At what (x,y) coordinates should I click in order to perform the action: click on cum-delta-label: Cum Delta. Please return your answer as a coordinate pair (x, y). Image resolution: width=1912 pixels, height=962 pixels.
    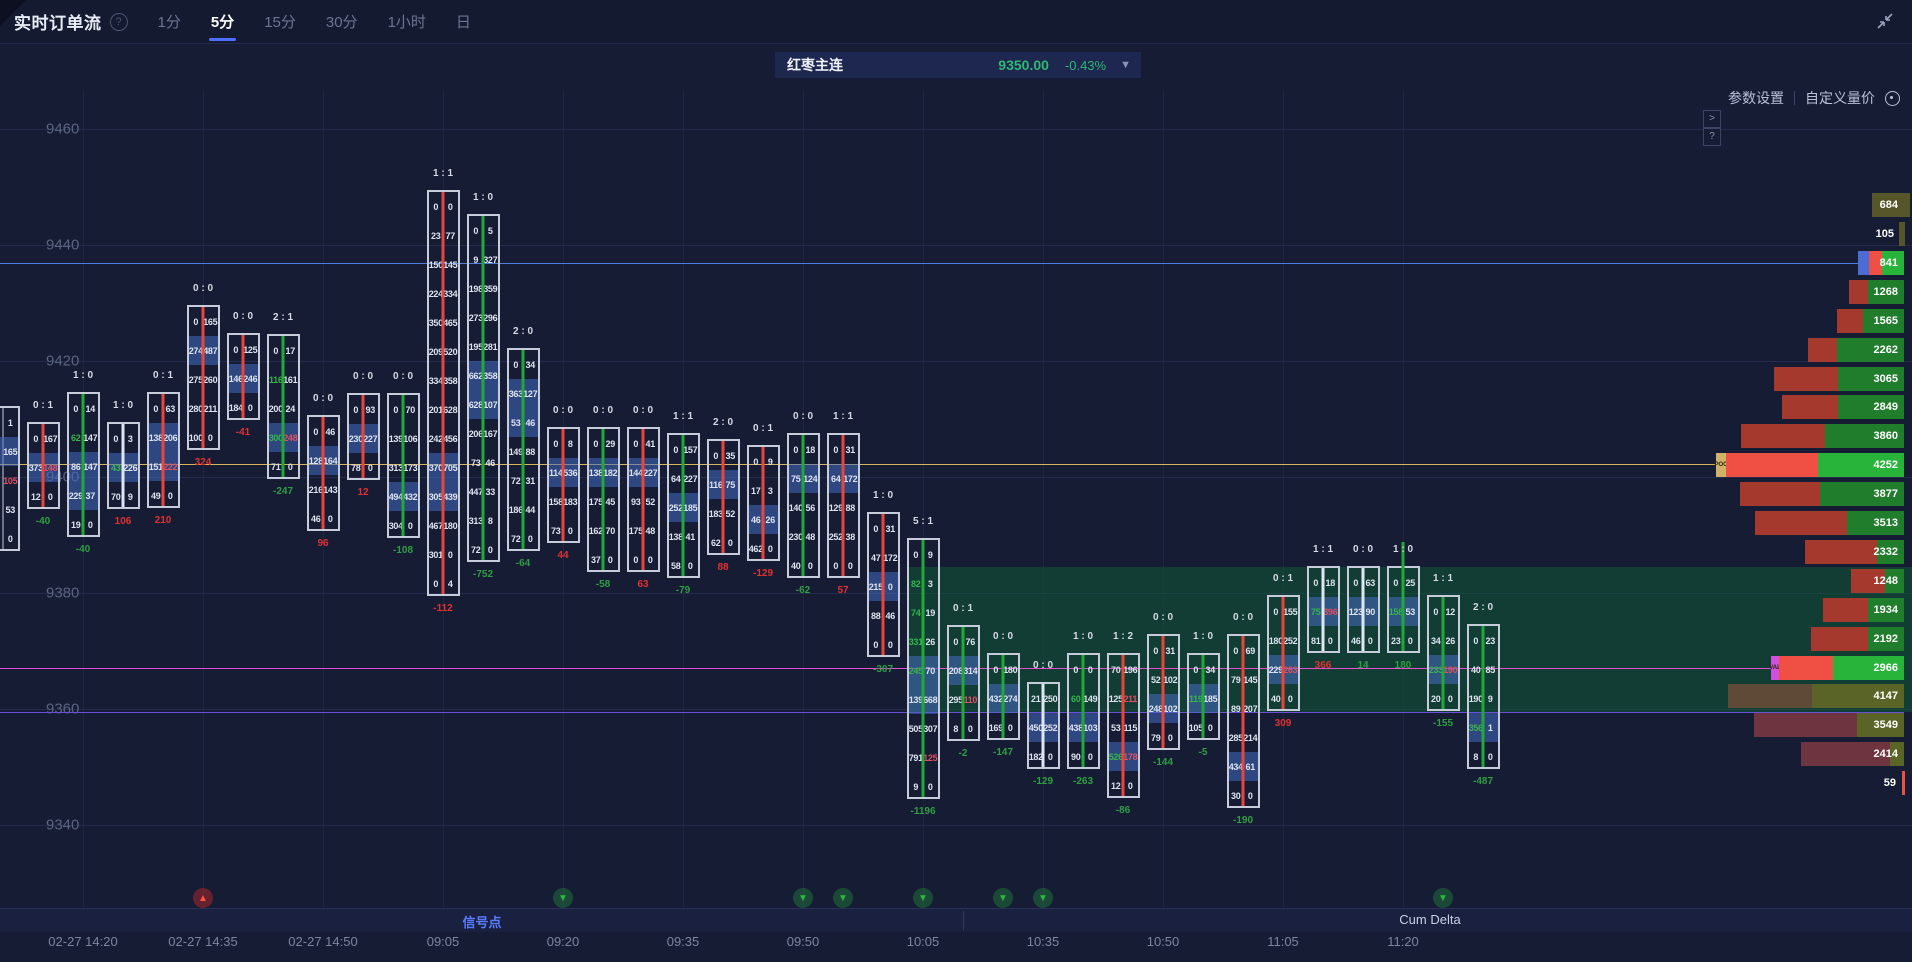
    Looking at the image, I should click on (1430, 919).